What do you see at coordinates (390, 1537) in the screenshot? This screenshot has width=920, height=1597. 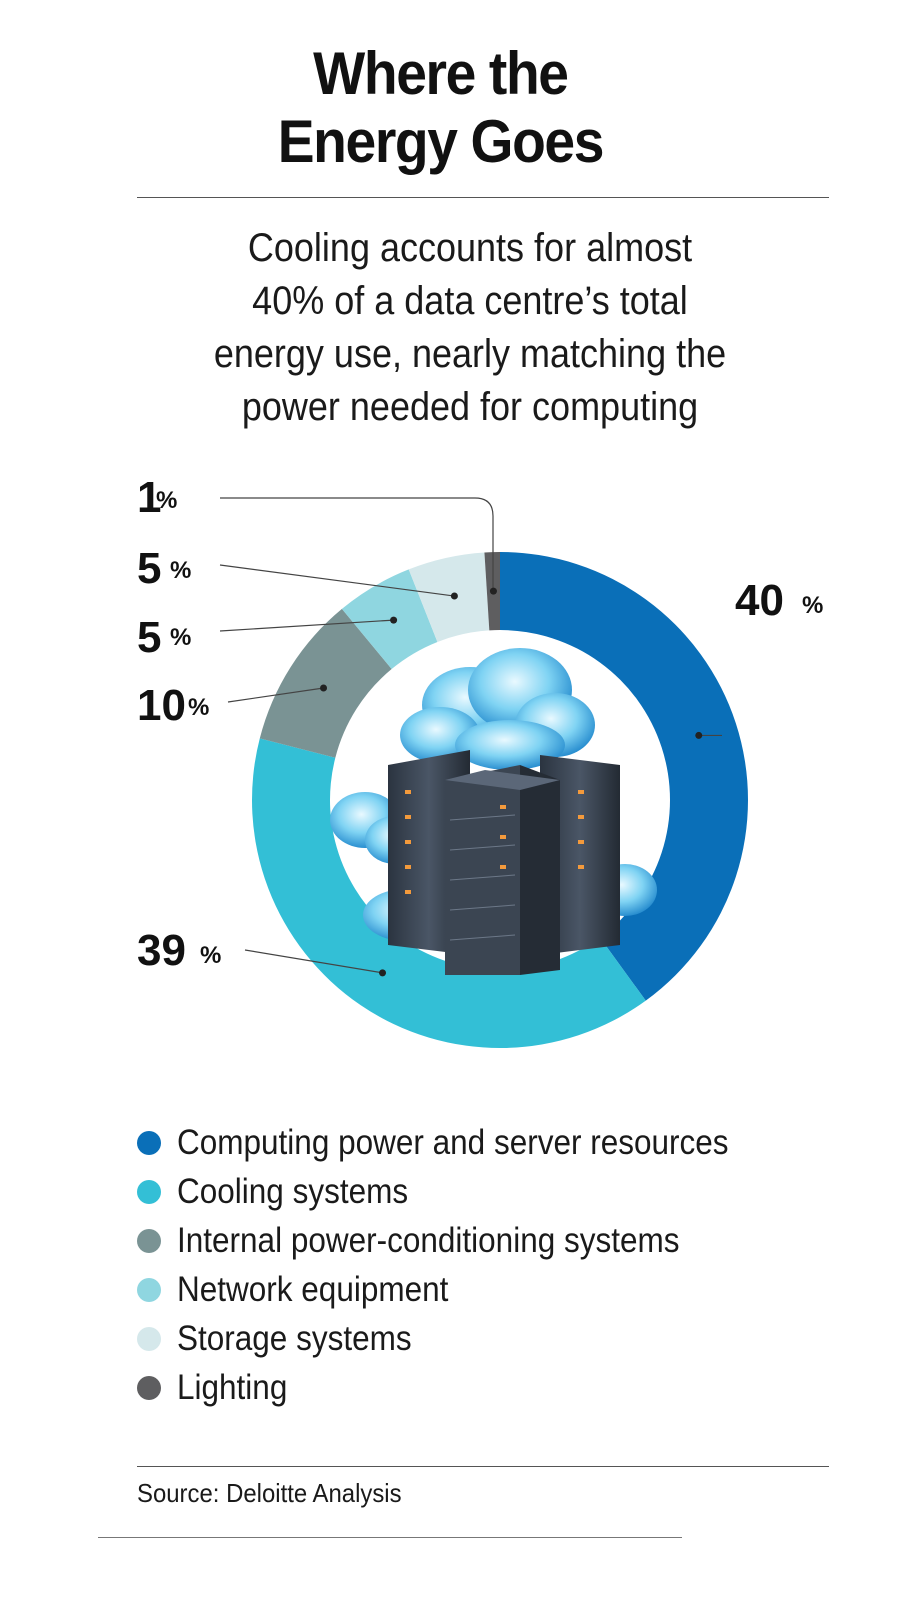 I see `footer-divider` at bounding box center [390, 1537].